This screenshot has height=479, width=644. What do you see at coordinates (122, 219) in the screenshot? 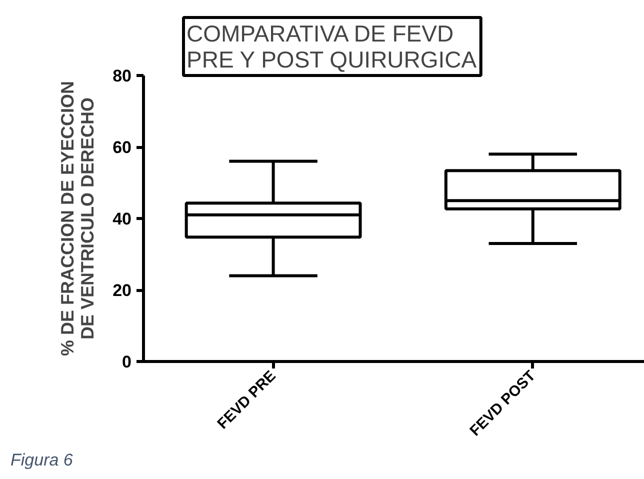
I see `y-tick-label: 40` at bounding box center [122, 219].